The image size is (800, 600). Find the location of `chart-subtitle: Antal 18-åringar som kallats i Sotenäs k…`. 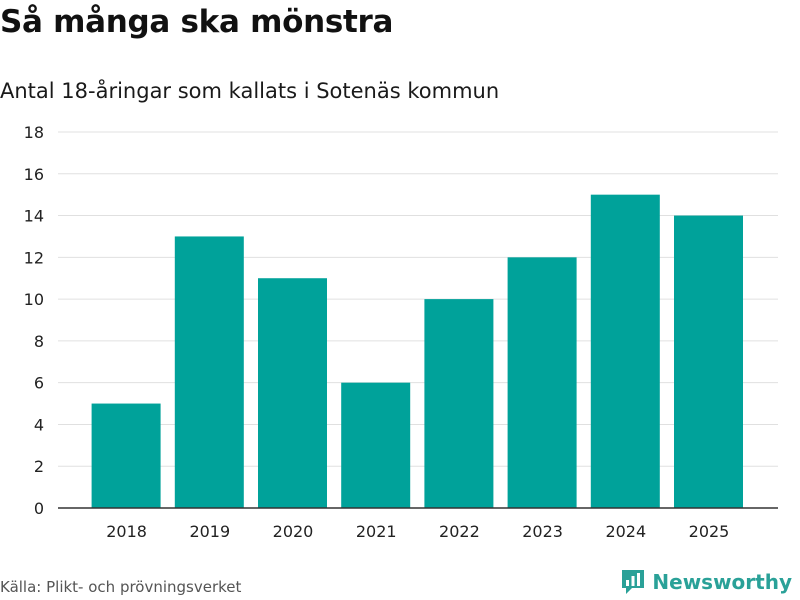

chart-subtitle: Antal 18-åringar som kallats i Sotenäs k… is located at coordinates (250, 91).